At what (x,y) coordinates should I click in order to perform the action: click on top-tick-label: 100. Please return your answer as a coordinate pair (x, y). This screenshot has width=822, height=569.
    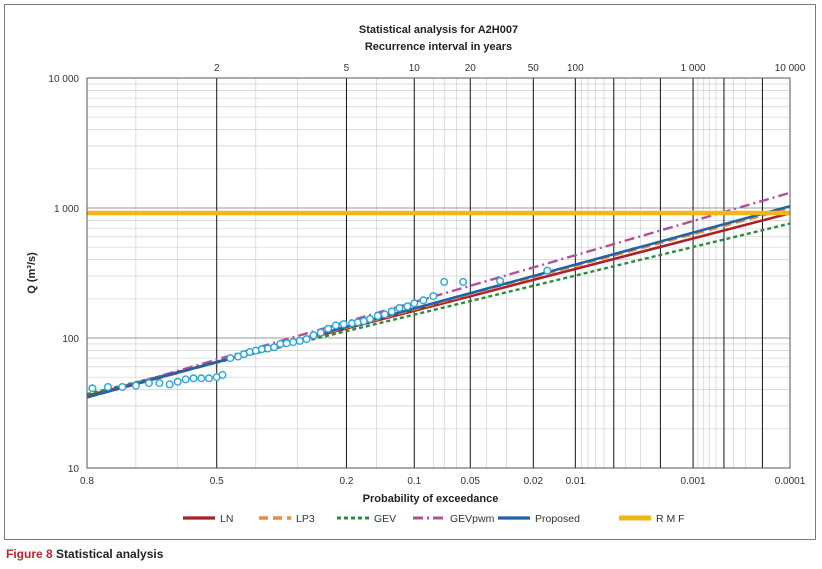
    Looking at the image, I should click on (575, 68).